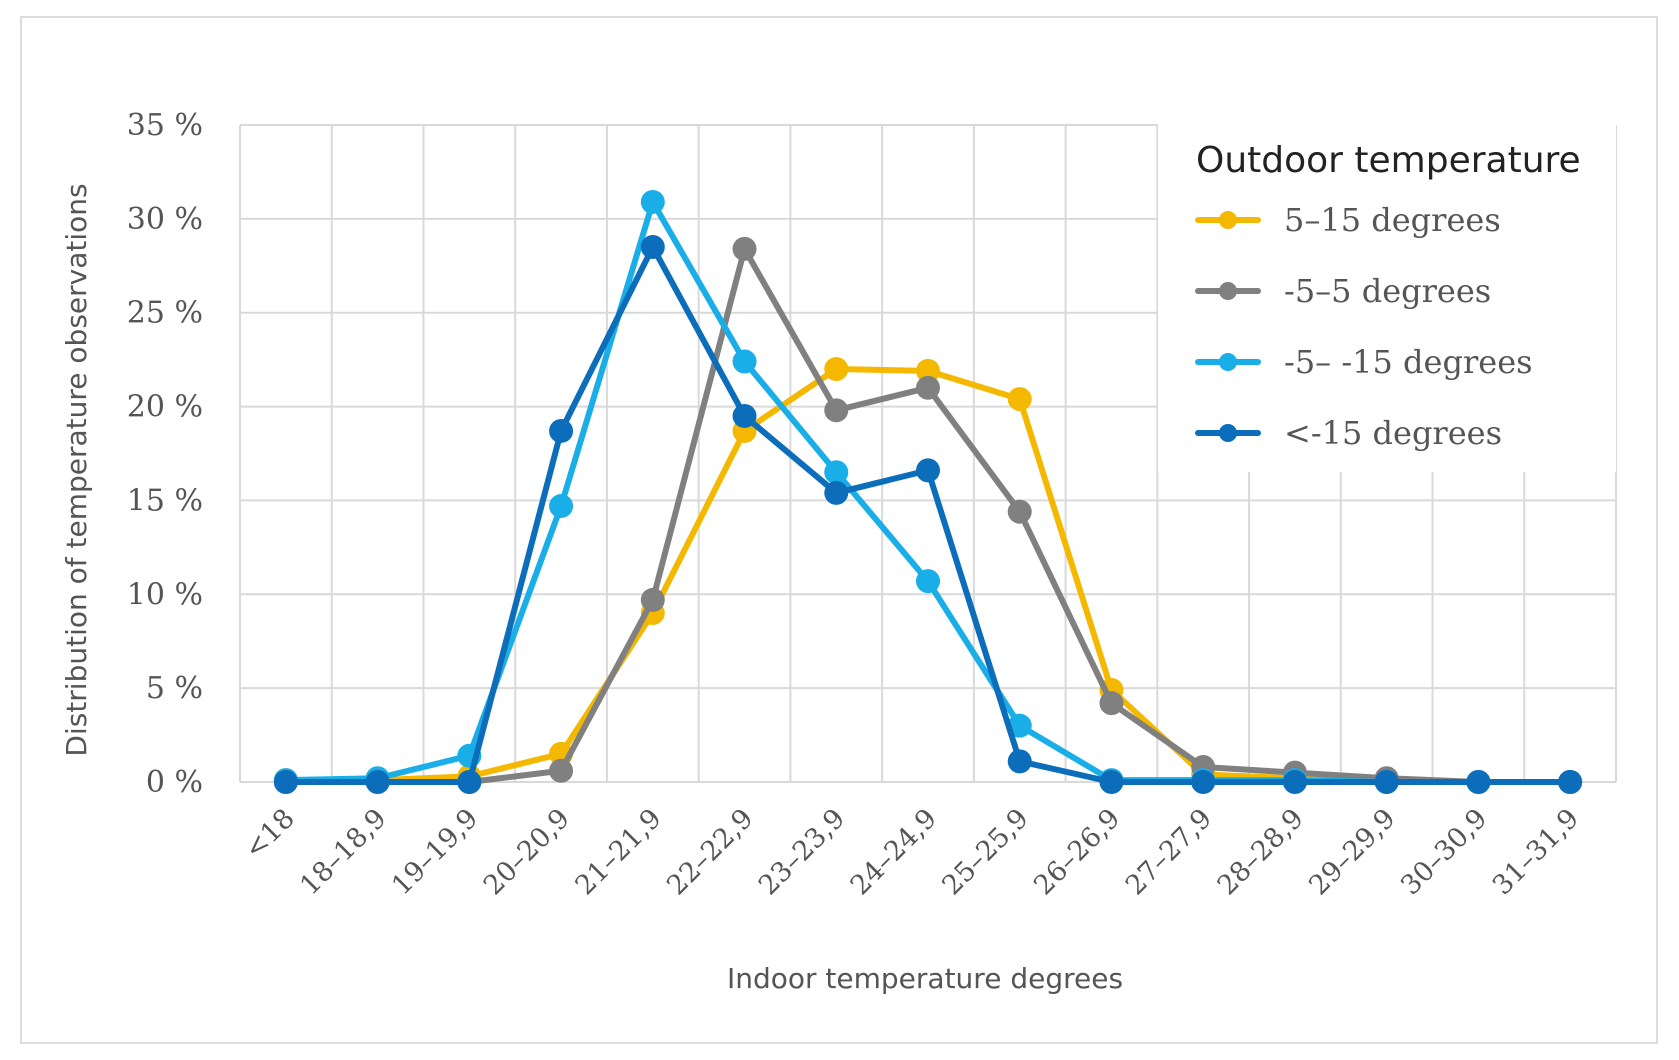 The image size is (1679, 1060). I want to click on x-tick-label: 25–25,9, so click(985, 852).